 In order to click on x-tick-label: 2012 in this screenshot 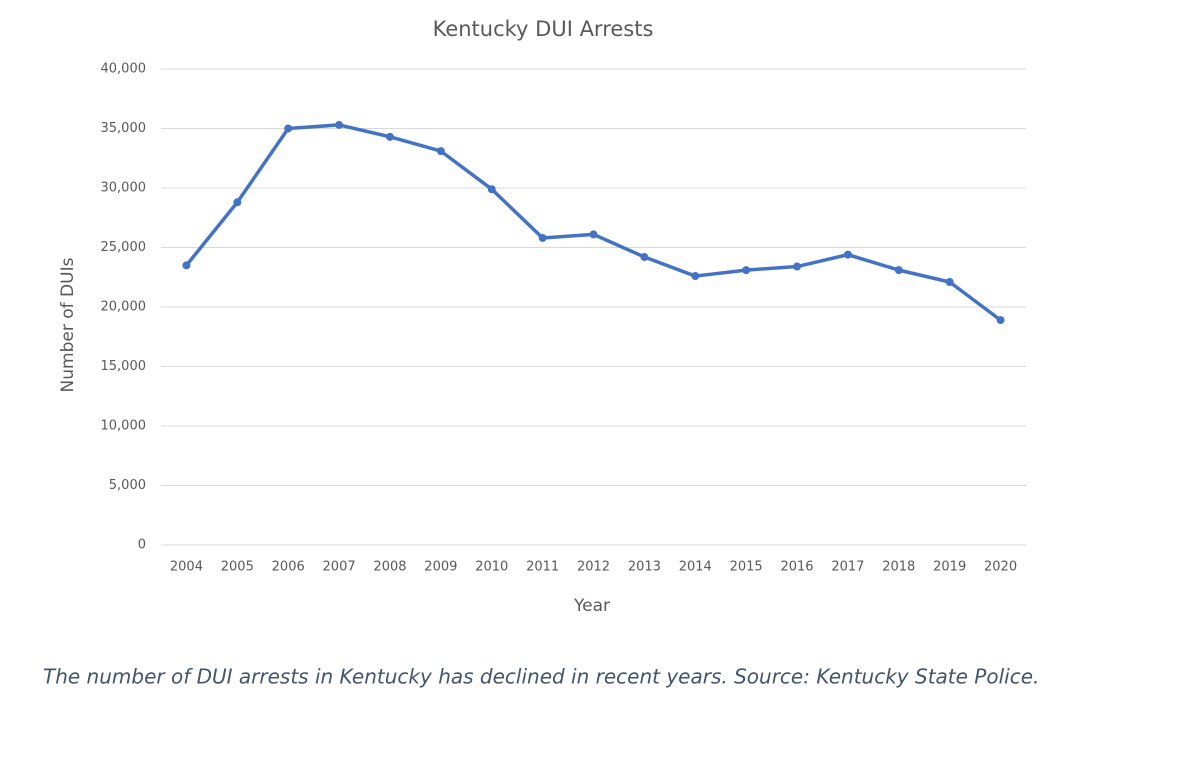, I will do `click(593, 567)`.